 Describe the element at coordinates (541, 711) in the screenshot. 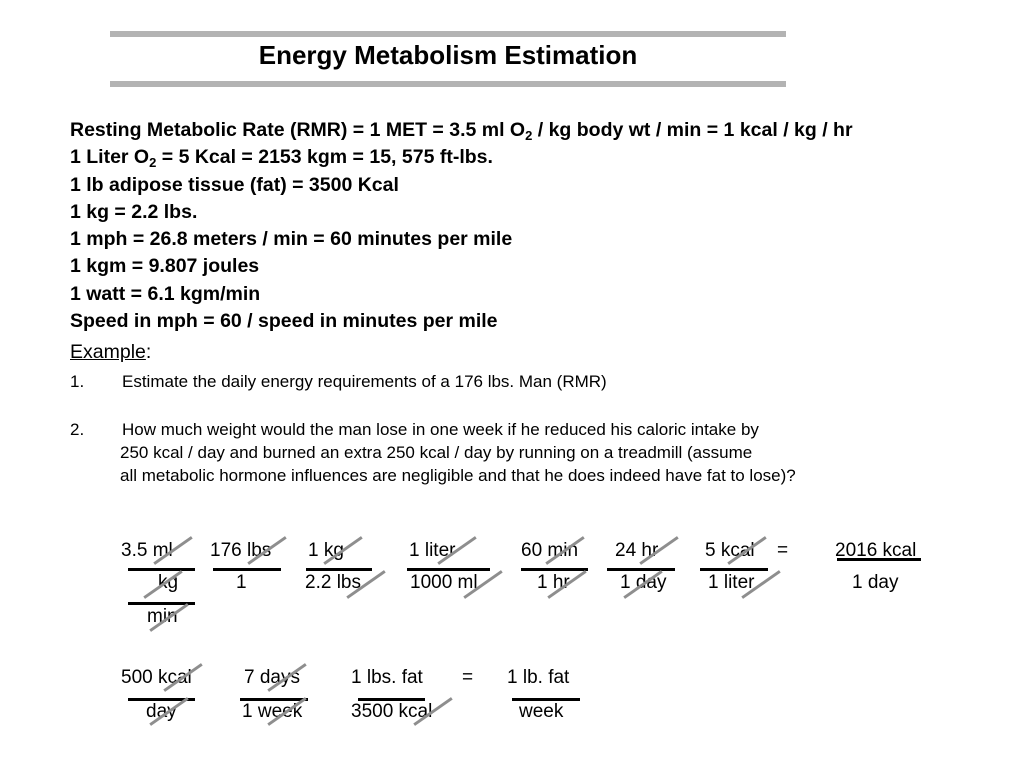

I see `calc2-result-denominator: week` at that location.